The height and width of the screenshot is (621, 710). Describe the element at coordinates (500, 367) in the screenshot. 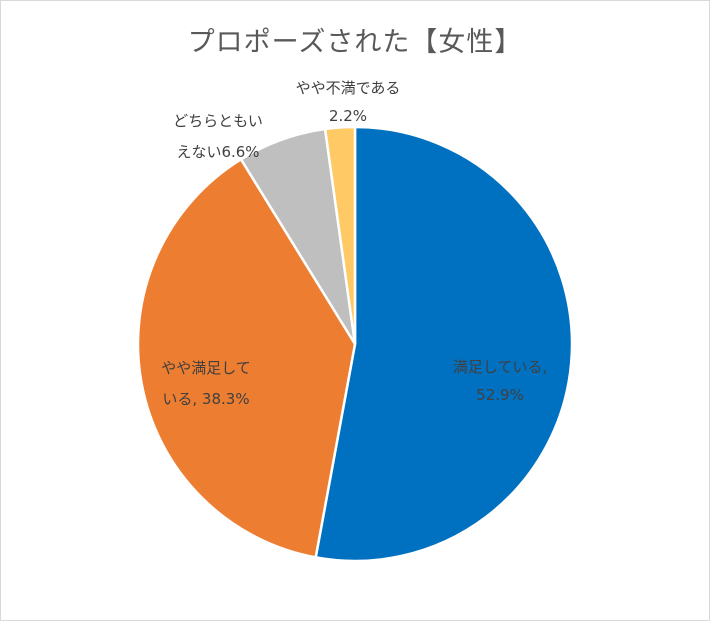

I see `slice-label-1-line1: 満足している,` at that location.